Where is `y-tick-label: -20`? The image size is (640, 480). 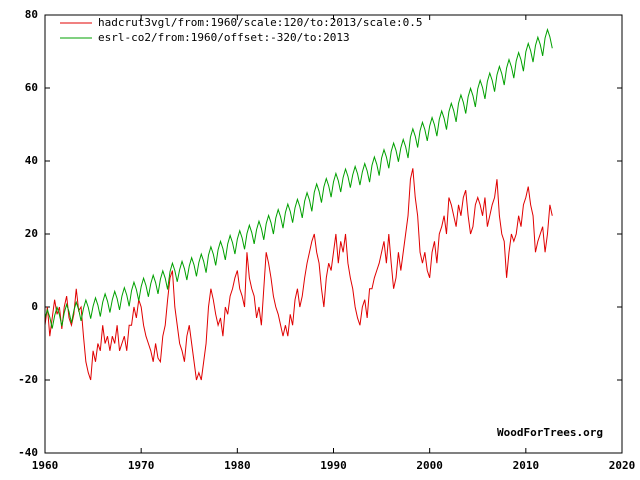 y-tick-label: -20 is located at coordinates (28, 379).